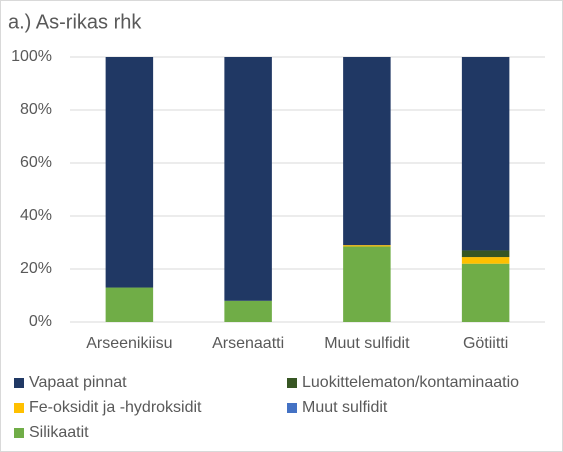 This screenshot has height=452, width=563. Describe the element at coordinates (75, 22) in the screenshot. I see `chart-title: a.) As-rikas rhk` at that location.